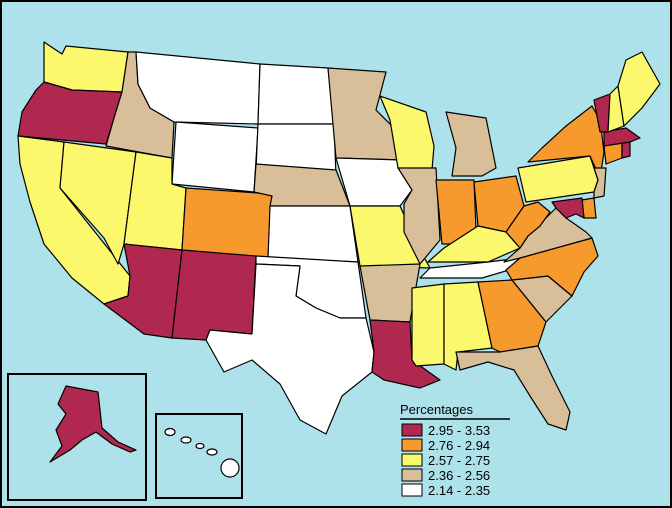 Image resolution: width=672 pixels, height=508 pixels. What do you see at coordinates (390, 237) in the screenshot?
I see `state-mo` at bounding box center [390, 237].